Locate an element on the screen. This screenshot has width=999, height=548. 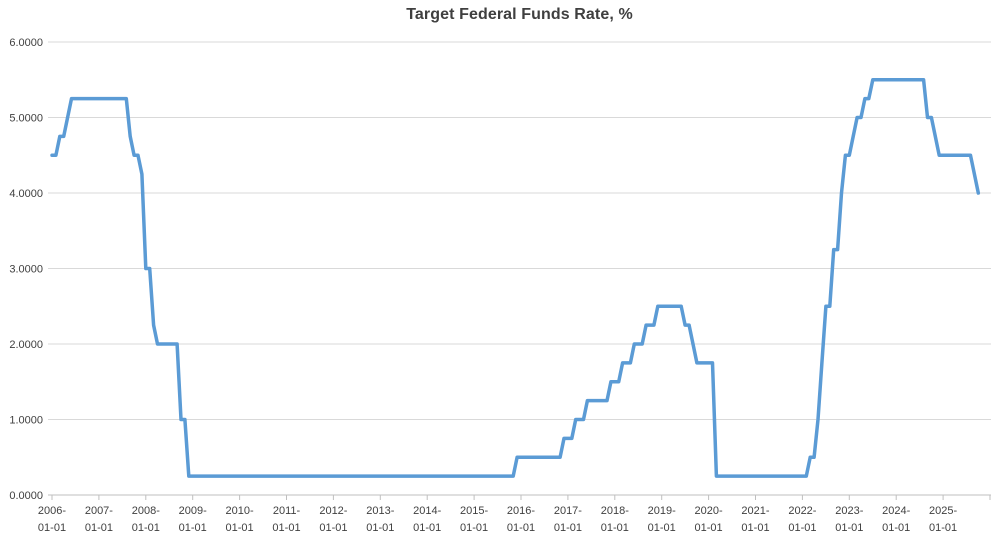
x-axis-label-year: 2022- is located at coordinates (802, 511).